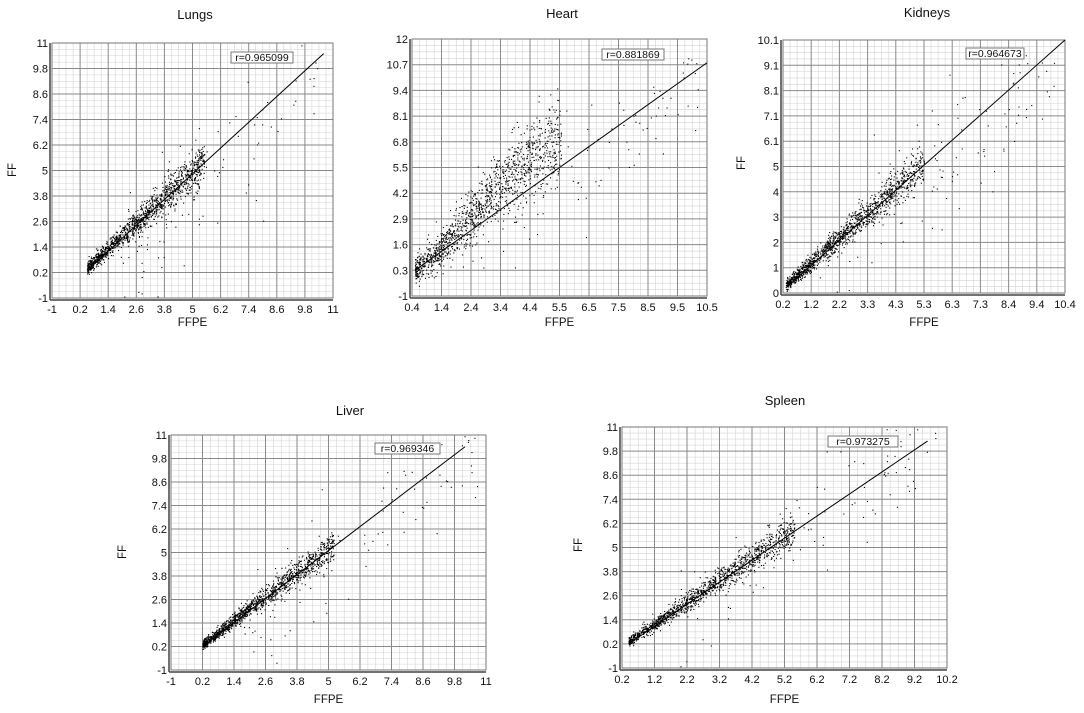 The height and width of the screenshot is (713, 1084). I want to click on x-tick-label: 11, so click(332, 310).